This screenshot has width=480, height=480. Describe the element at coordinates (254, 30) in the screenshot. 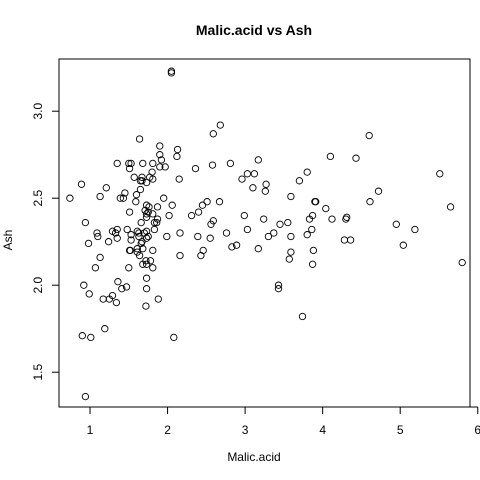

I see `chart-title: Malic.acid vs Ash` at that location.